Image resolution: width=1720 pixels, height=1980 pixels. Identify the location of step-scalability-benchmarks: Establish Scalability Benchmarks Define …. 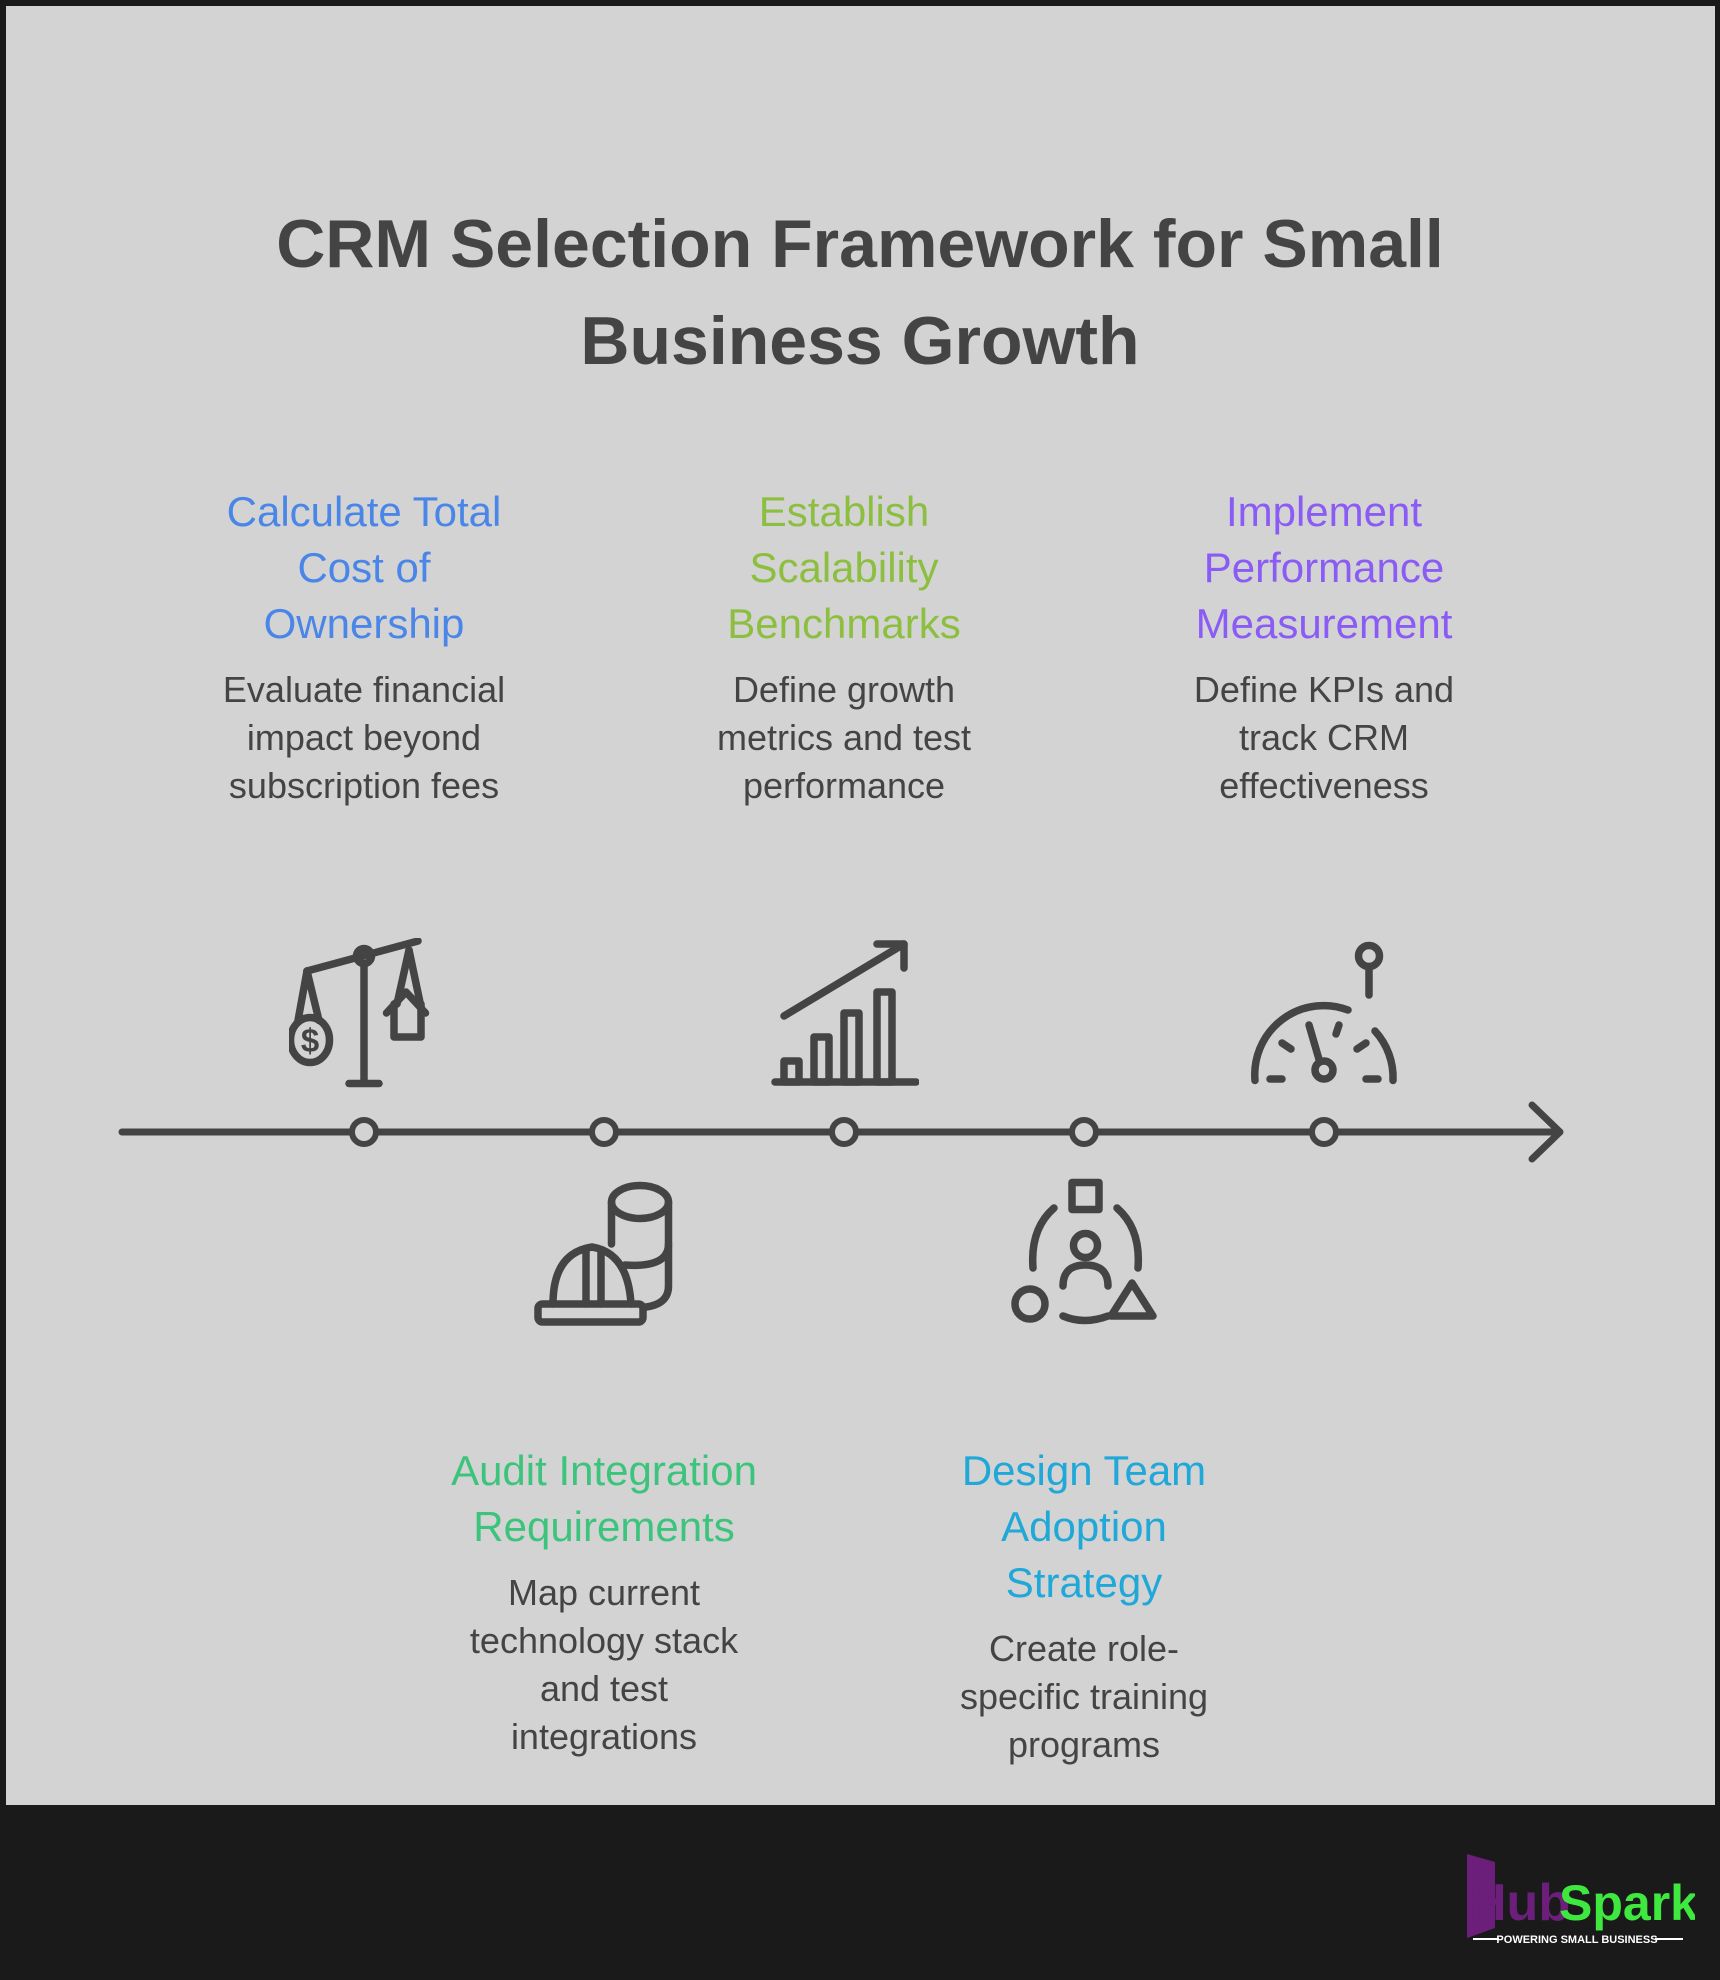
(844, 647).